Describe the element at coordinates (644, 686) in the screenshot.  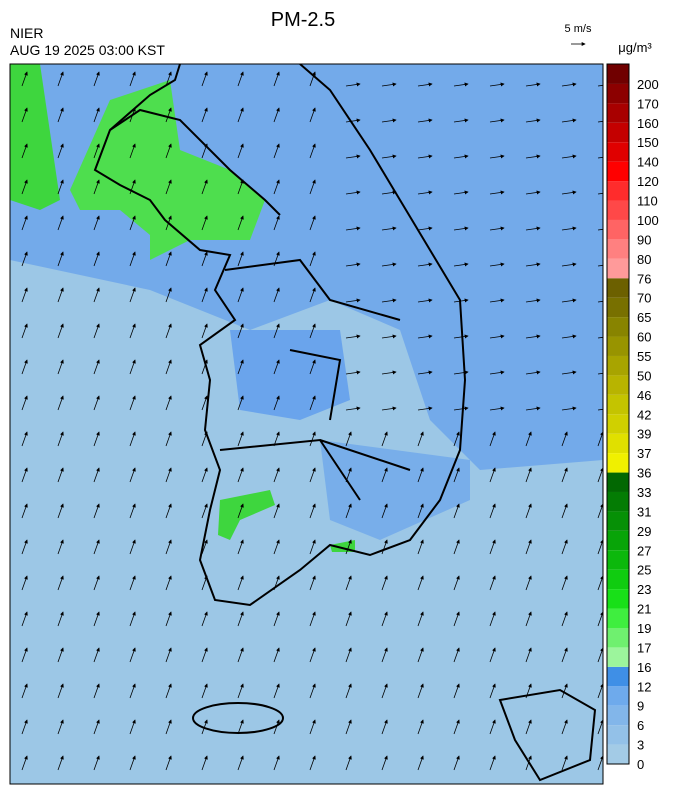
I see `colorbar-label: 12` at that location.